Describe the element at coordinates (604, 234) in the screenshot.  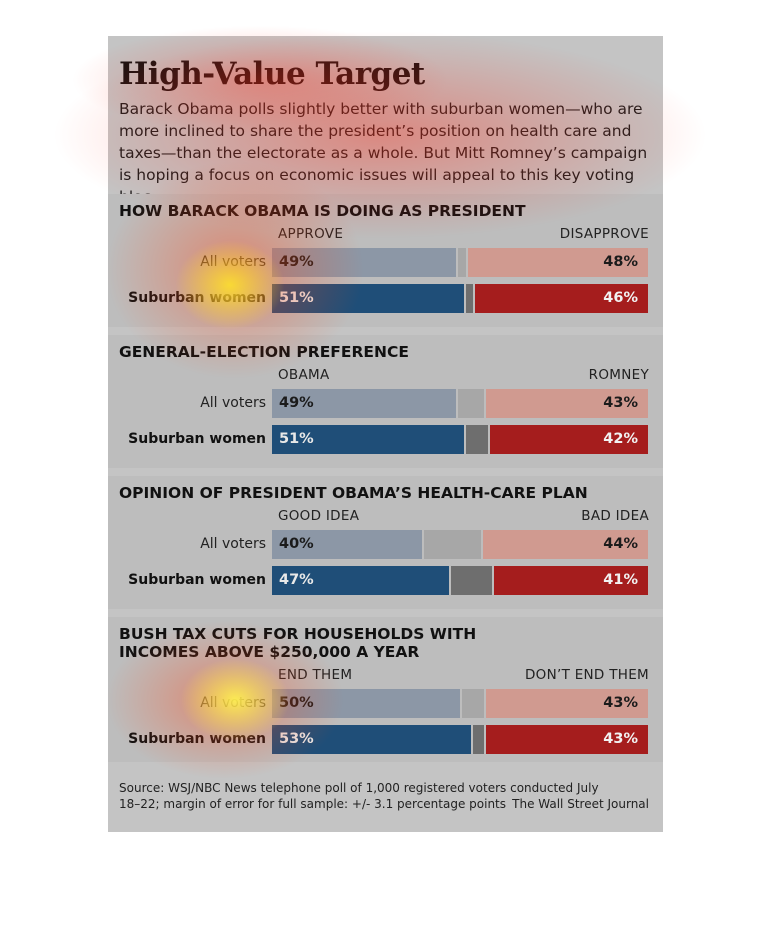
I see `right-category-label: DISAPPROVE` at that location.